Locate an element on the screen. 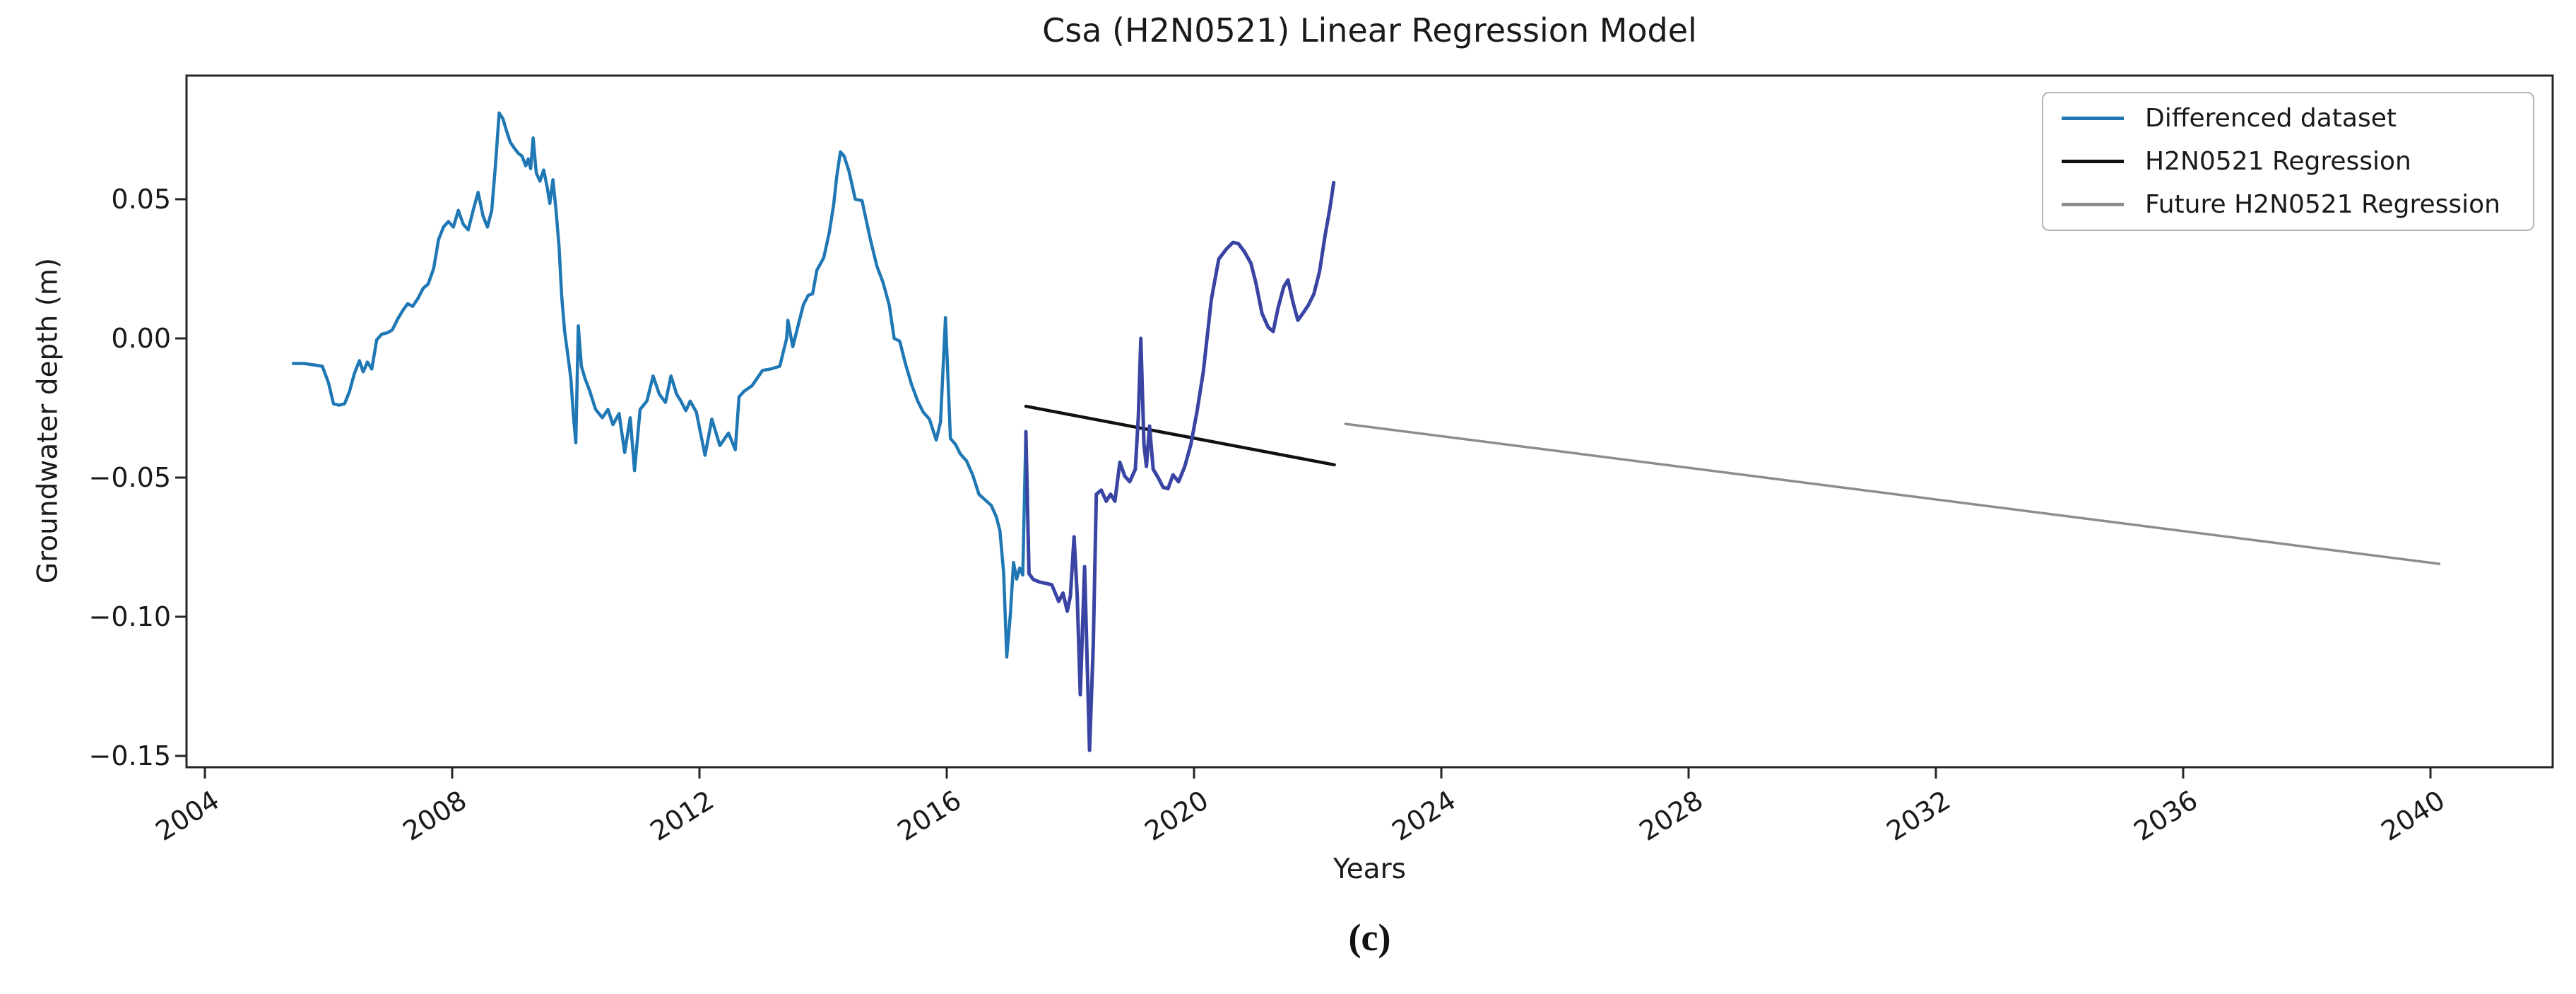 The height and width of the screenshot is (994, 2576). legend-entry: Future H2N0521 Regression is located at coordinates (2288, 204).